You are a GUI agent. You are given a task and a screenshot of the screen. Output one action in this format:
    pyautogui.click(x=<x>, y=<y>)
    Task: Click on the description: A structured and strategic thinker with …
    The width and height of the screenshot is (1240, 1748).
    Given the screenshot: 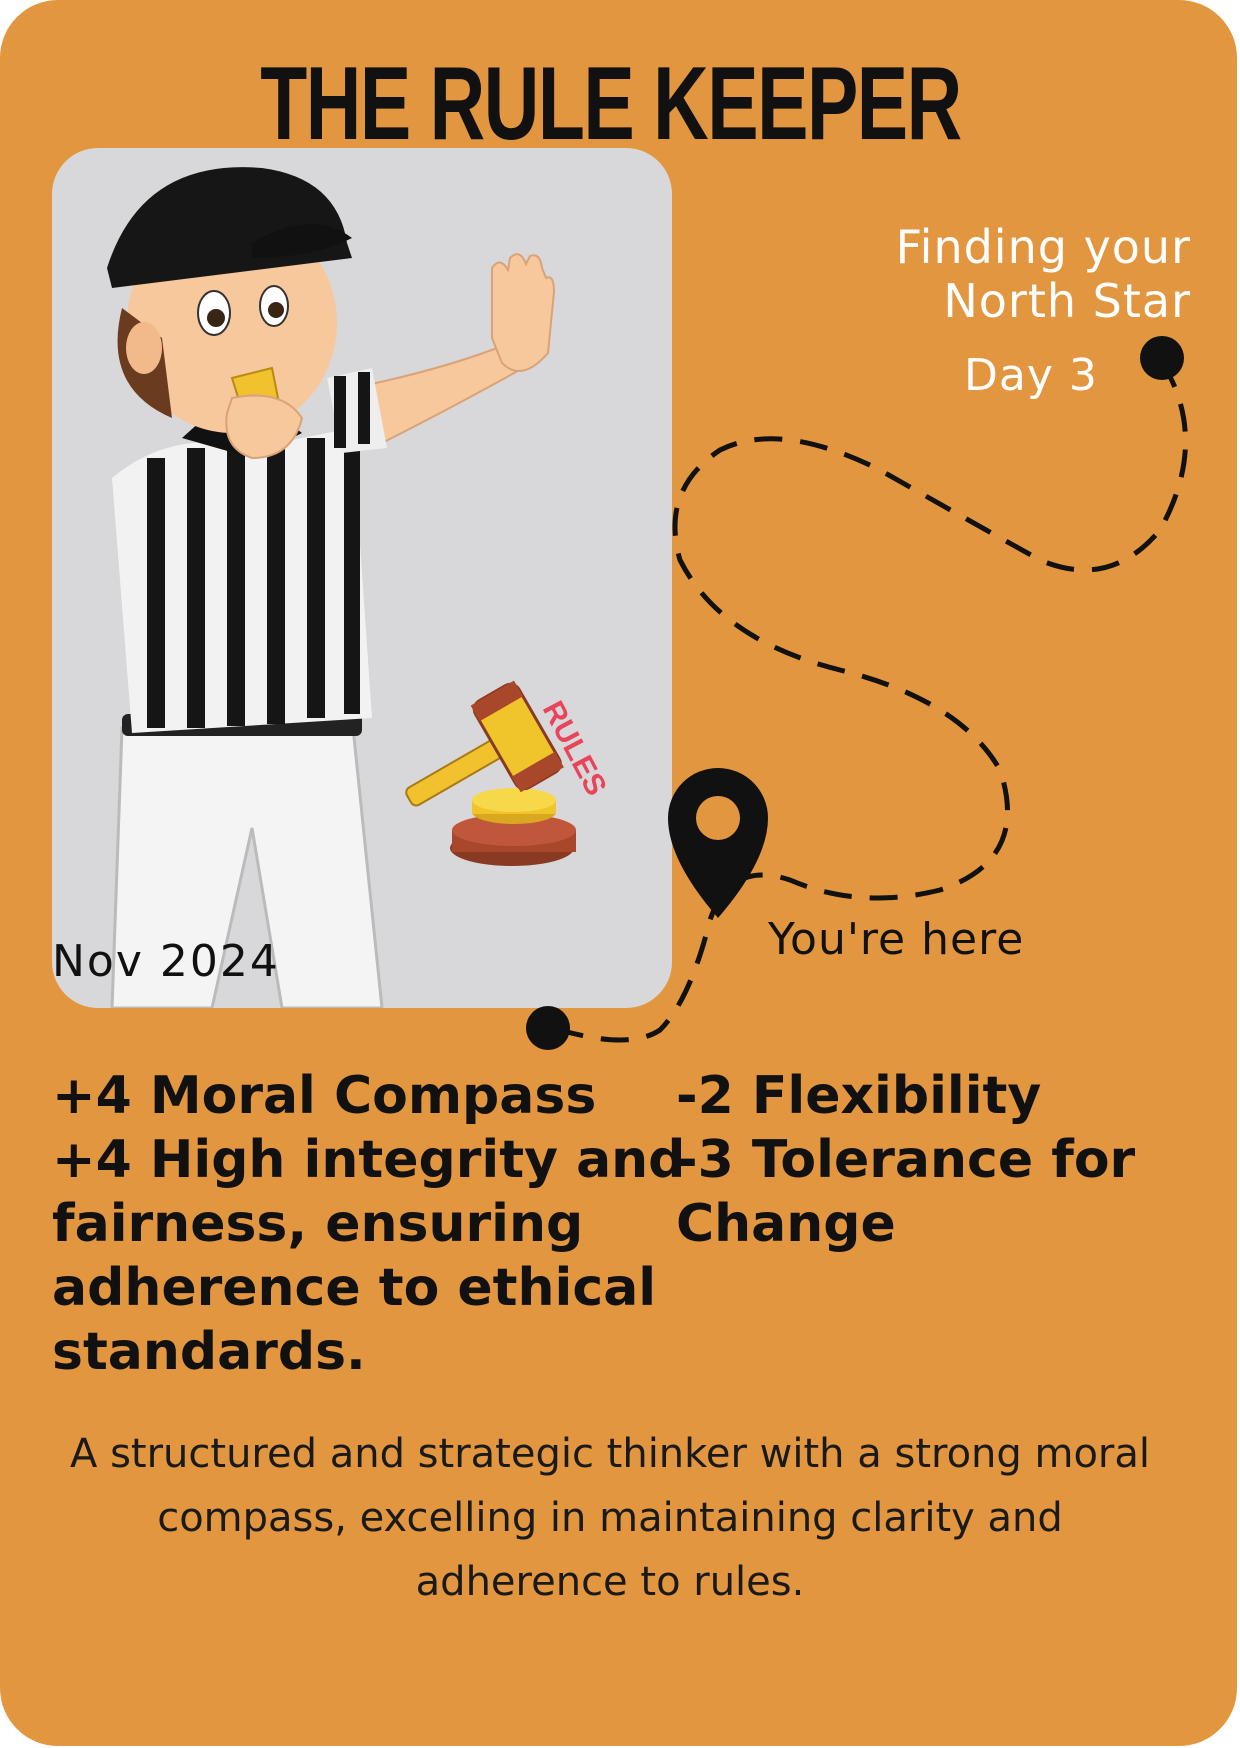 What is the action you would take?
    pyautogui.click(x=610, y=1518)
    